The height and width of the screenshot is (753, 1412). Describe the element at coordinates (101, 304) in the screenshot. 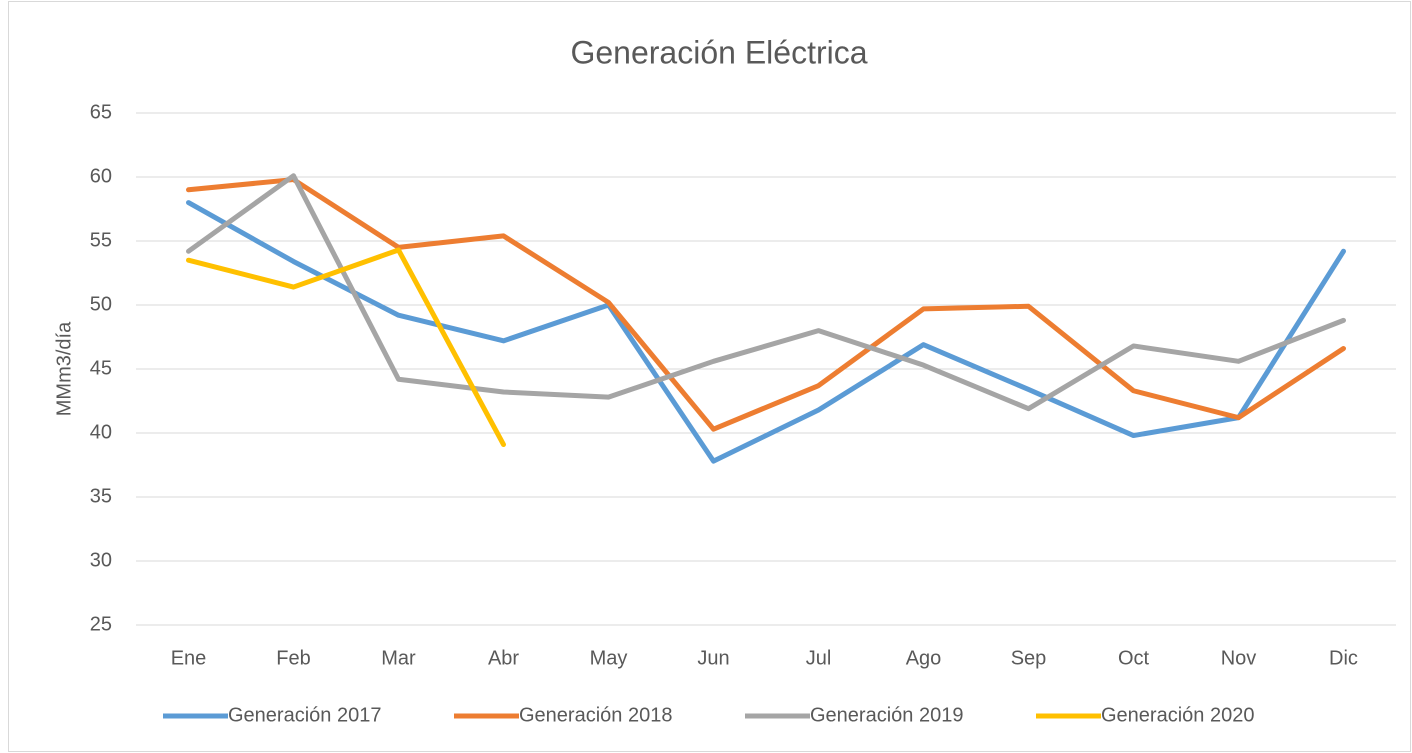

I see `y-tick-label: 50` at that location.